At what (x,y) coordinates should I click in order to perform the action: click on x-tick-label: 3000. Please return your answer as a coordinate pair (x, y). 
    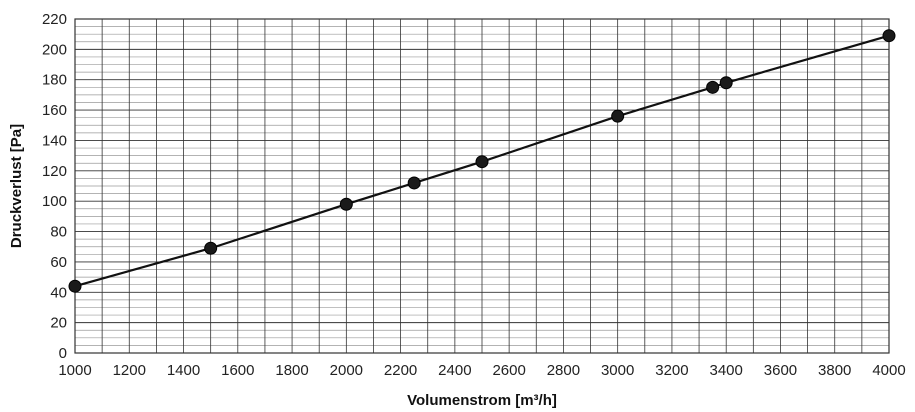
    Looking at the image, I should click on (617, 370).